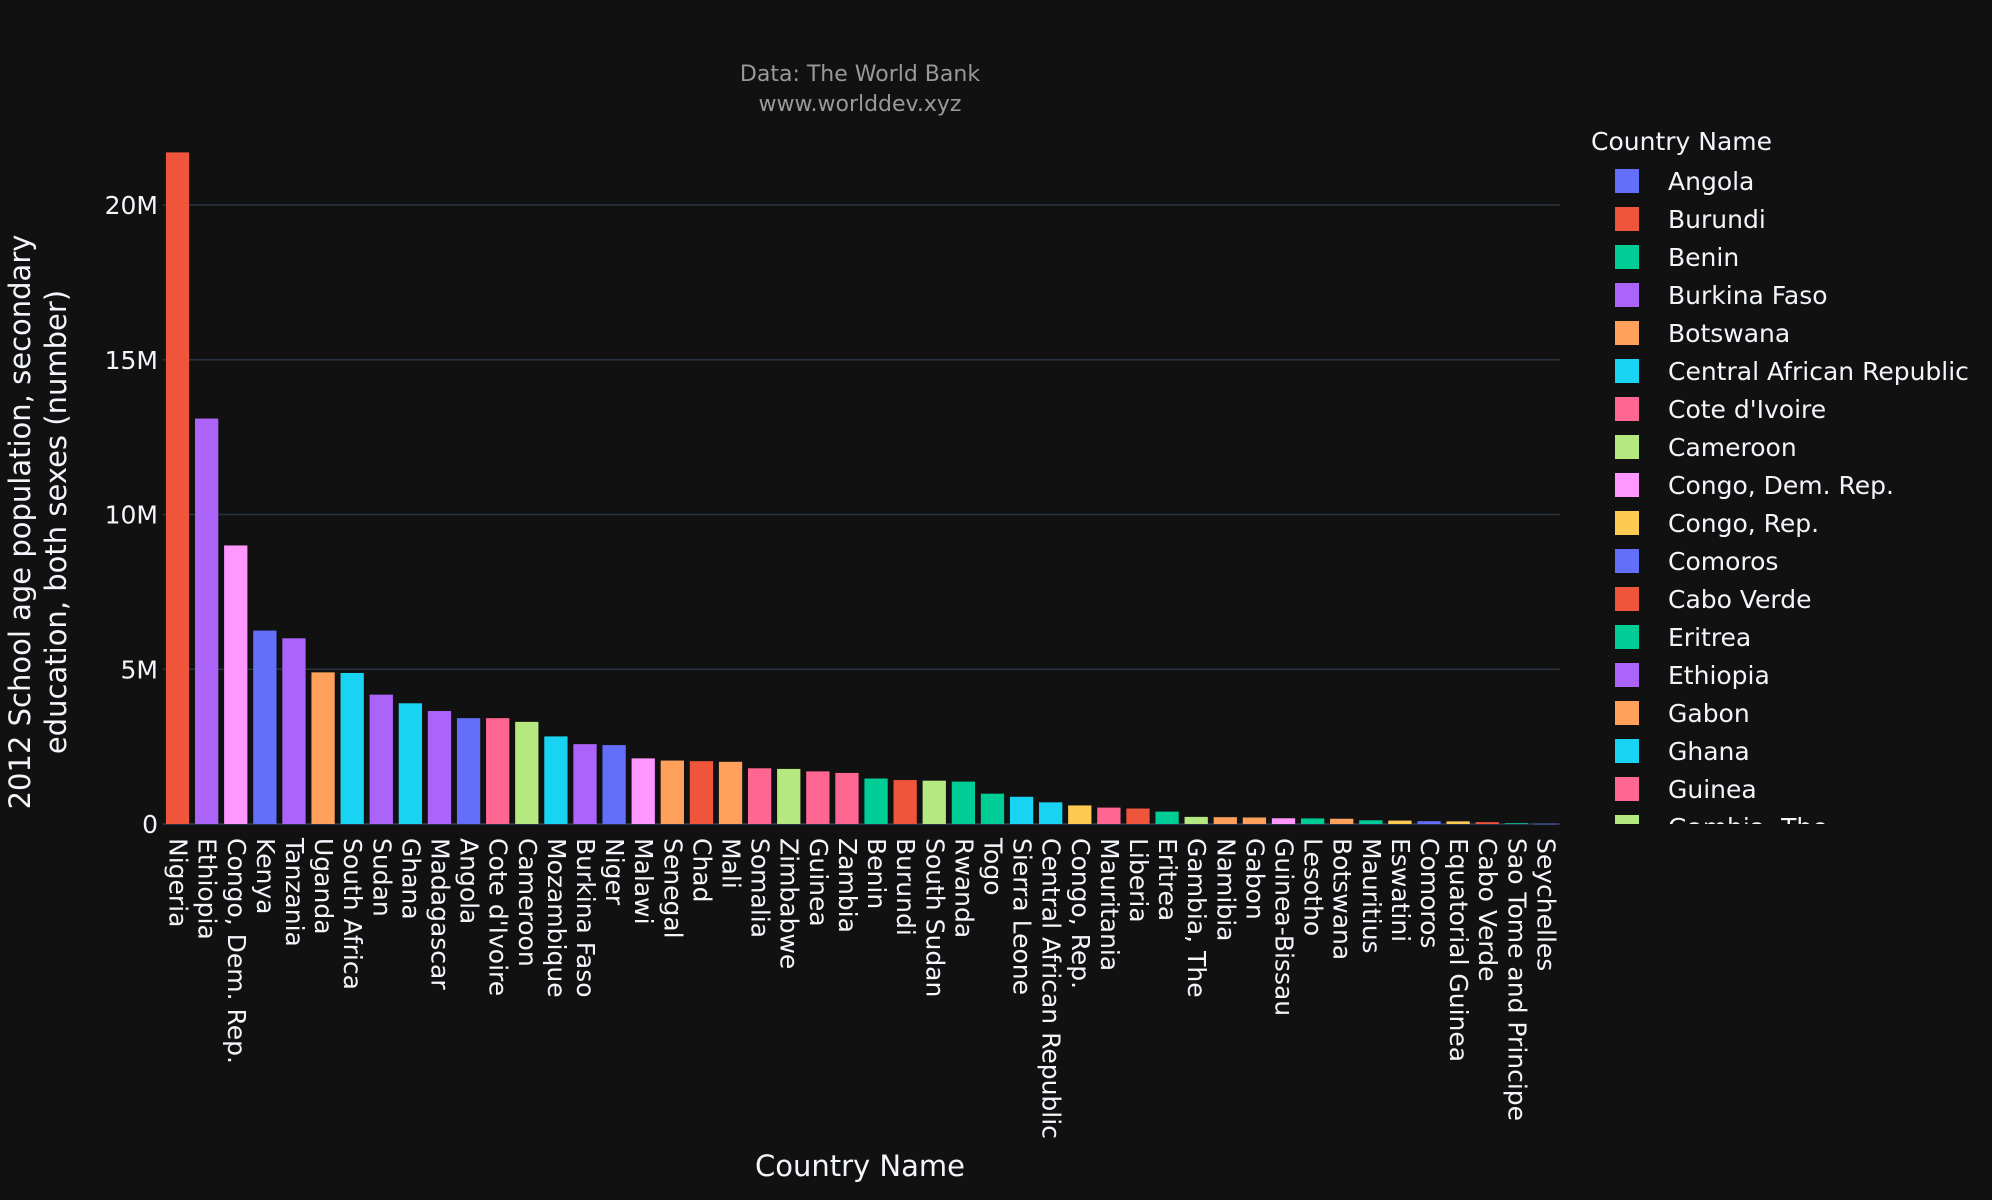 The height and width of the screenshot is (1200, 1992). Describe the element at coordinates (1686, 789) in the screenshot. I see `legend-item: Guinea` at that location.